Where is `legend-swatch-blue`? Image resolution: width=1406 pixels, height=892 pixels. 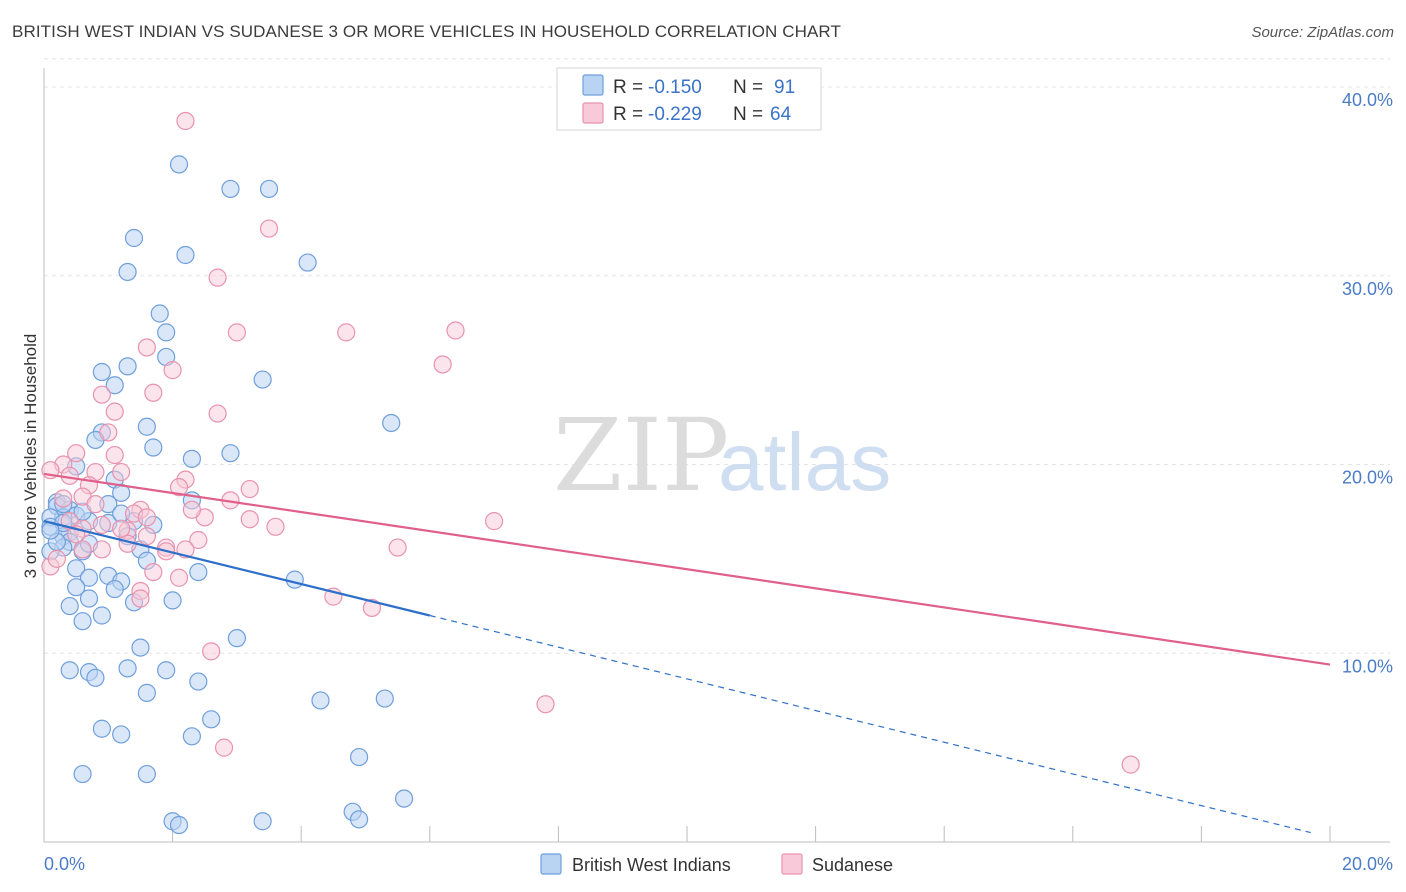 legend-swatch-blue is located at coordinates (593, 85).